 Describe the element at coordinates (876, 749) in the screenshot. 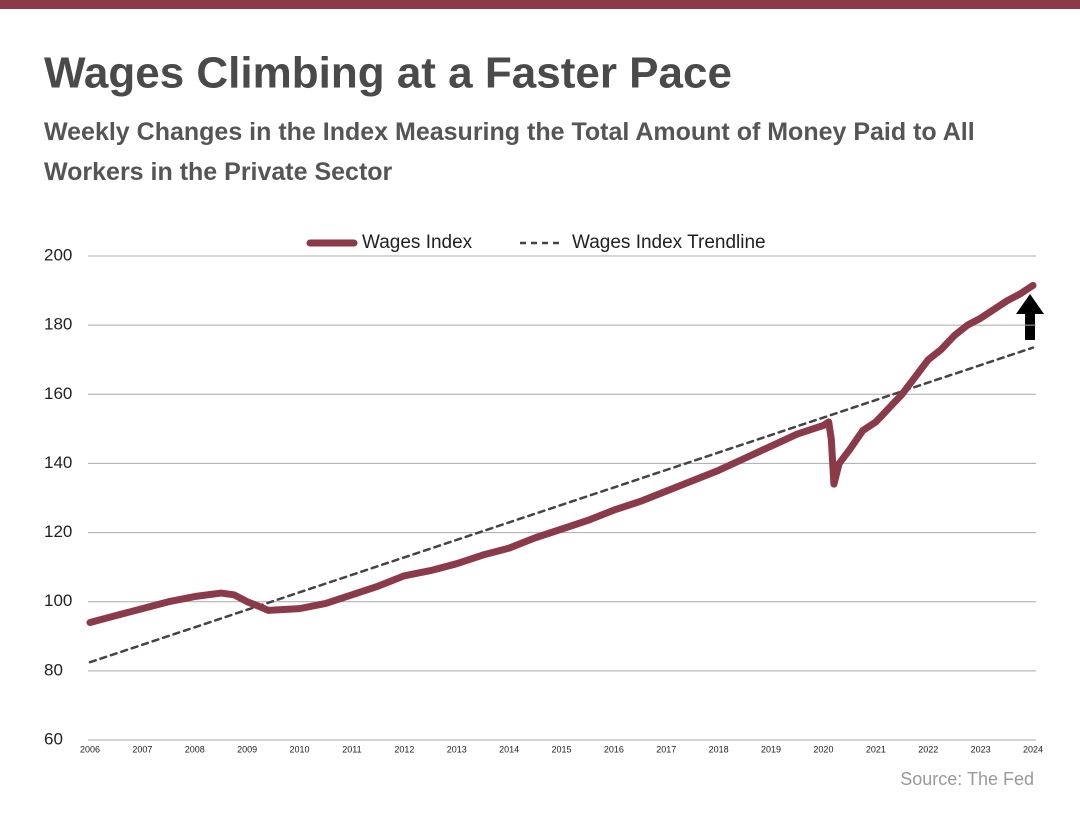

I see `x-tick-label: 2021` at that location.